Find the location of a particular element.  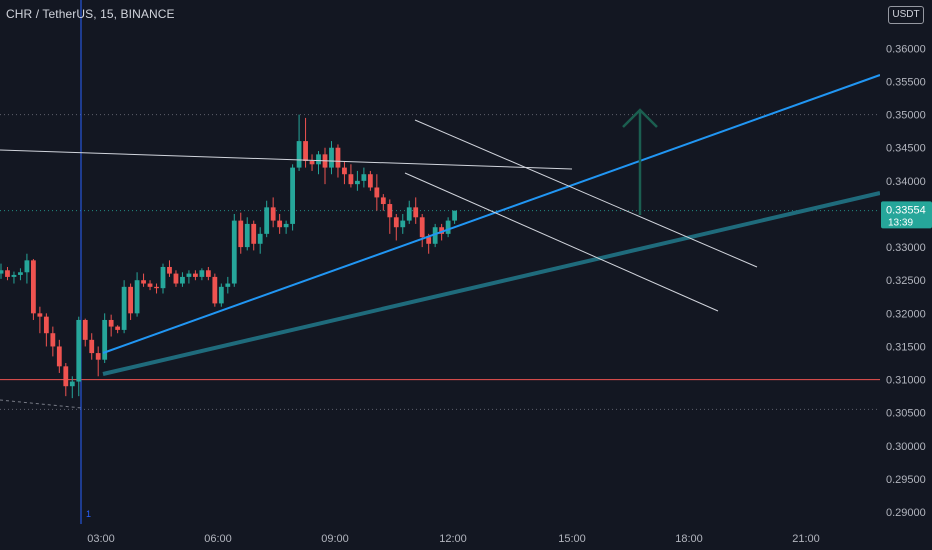

price-tick-label: 0.34000 is located at coordinates (906, 182).